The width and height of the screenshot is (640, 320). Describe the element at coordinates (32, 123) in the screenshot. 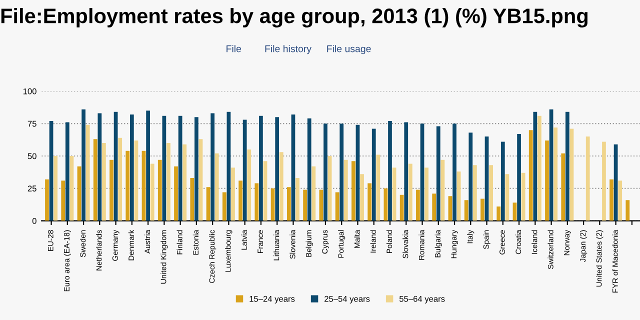

I see `y-tick-label: 75` at that location.